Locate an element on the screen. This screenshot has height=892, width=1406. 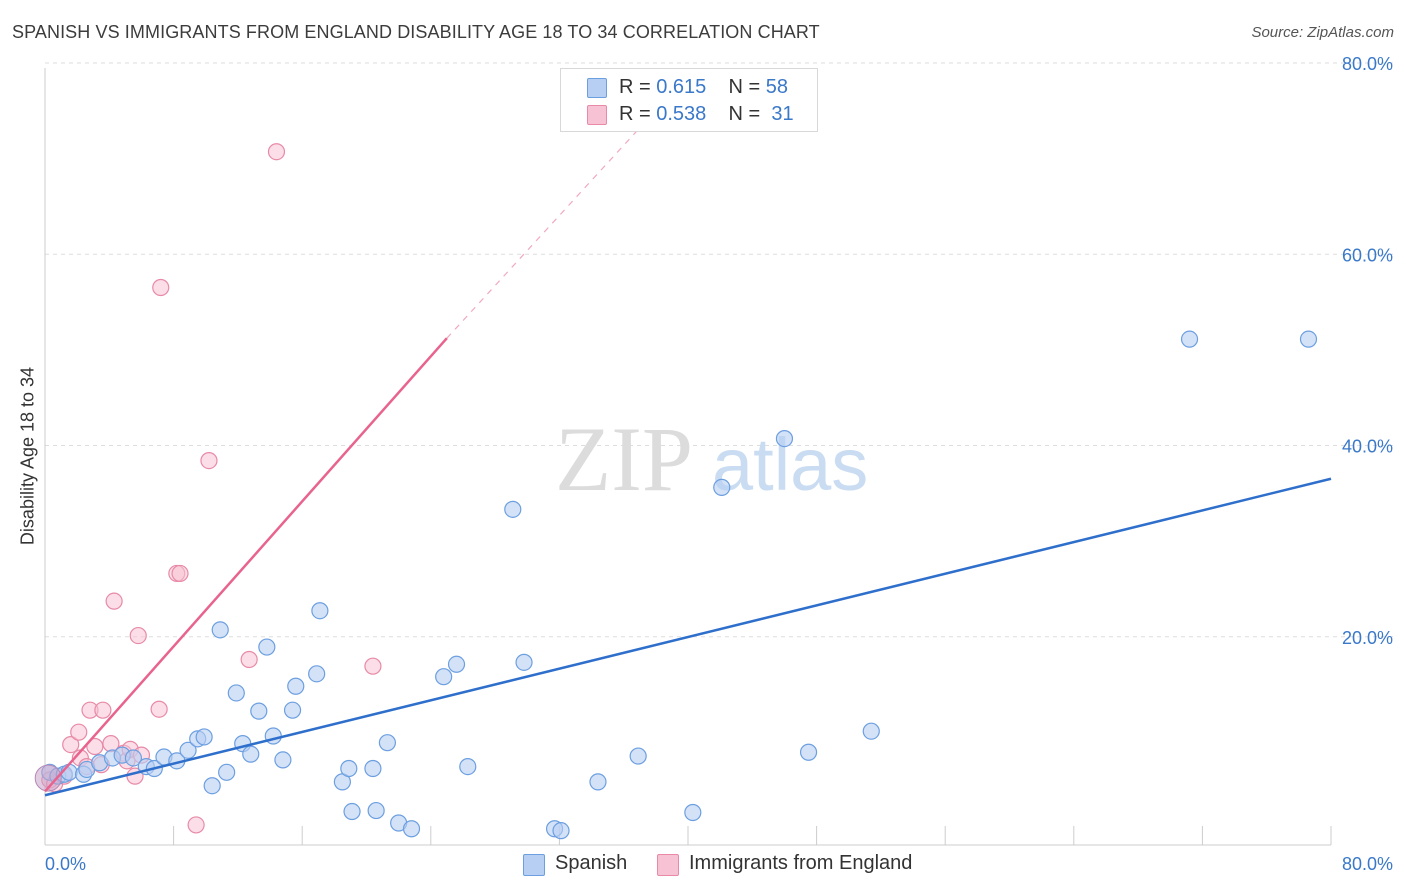
england-swatch is located at coordinates (597, 115).